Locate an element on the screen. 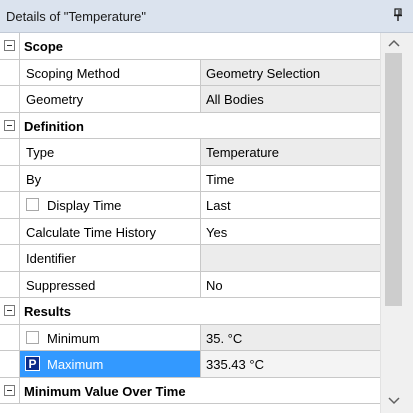  panel-title: Details of "Temperature" is located at coordinates (76, 16).